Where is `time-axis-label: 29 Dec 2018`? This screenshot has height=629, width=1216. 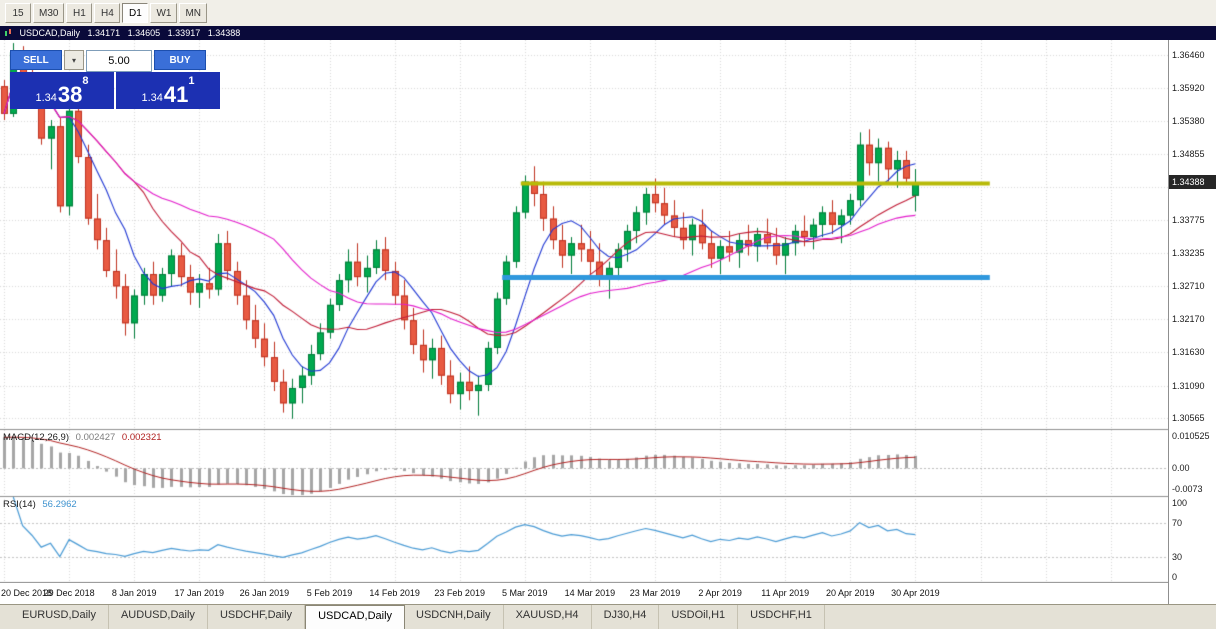 time-axis-label: 29 Dec 2018 is located at coordinates (69, 593).